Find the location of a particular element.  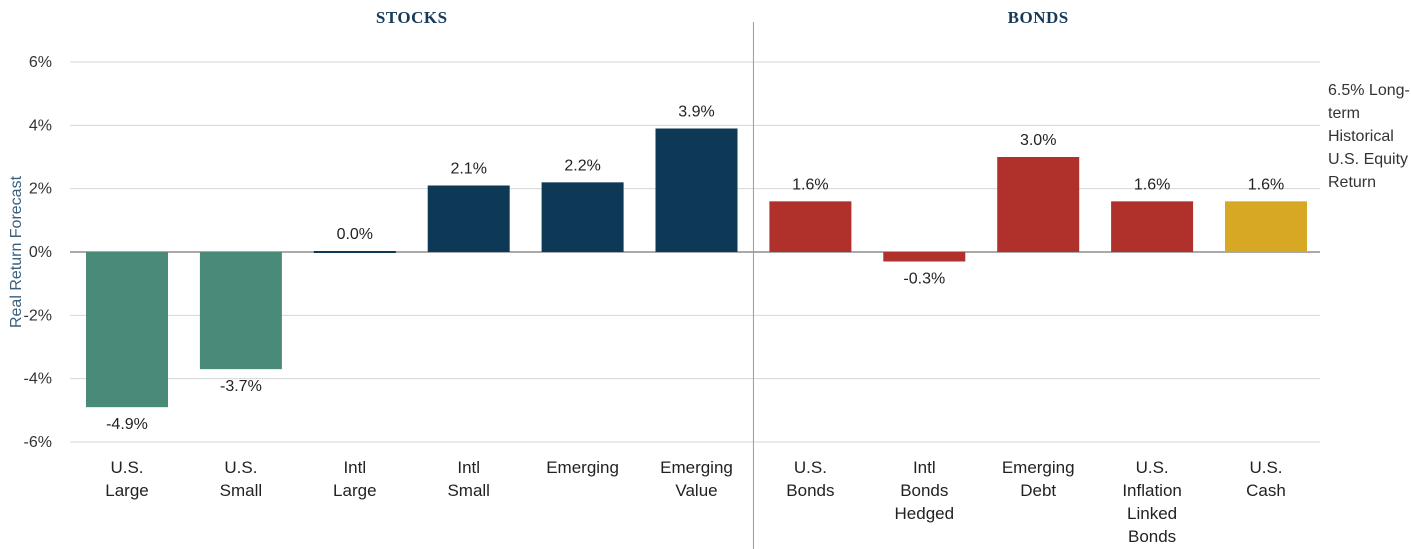

y-axis-title: Real Return Forecast is located at coordinates (16, 251).